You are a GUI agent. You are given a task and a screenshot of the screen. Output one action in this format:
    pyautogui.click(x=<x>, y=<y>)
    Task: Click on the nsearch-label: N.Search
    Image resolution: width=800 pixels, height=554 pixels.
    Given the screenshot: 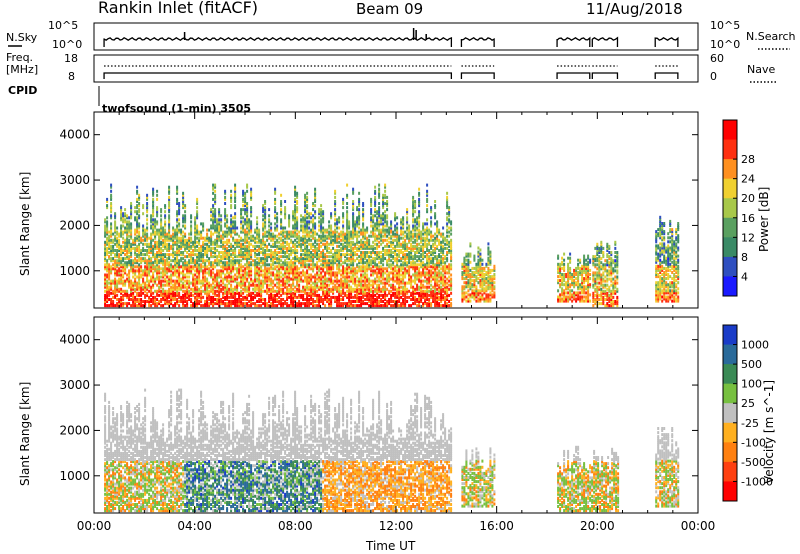 What is the action you would take?
    pyautogui.click(x=771, y=36)
    